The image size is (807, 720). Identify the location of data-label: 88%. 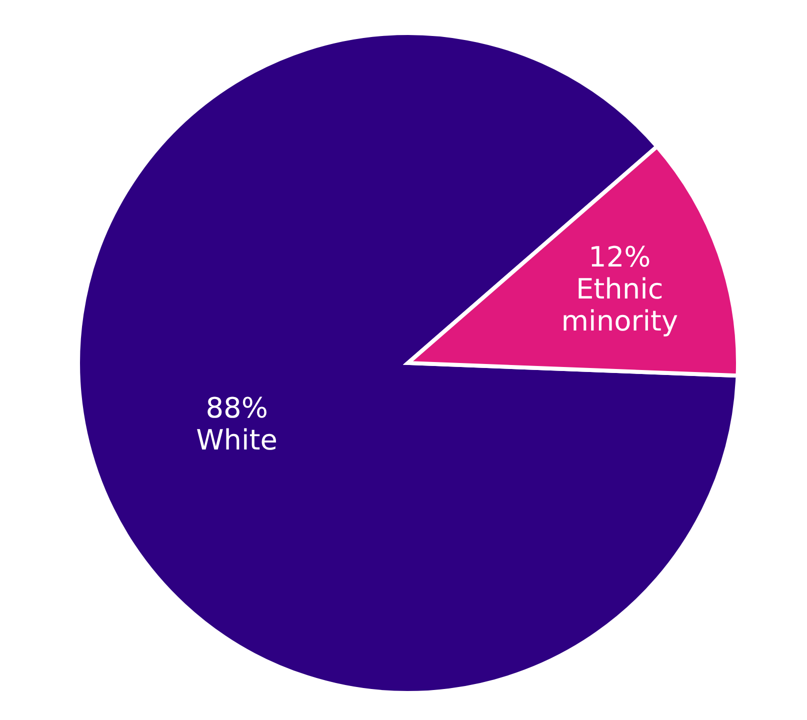
(237, 407).